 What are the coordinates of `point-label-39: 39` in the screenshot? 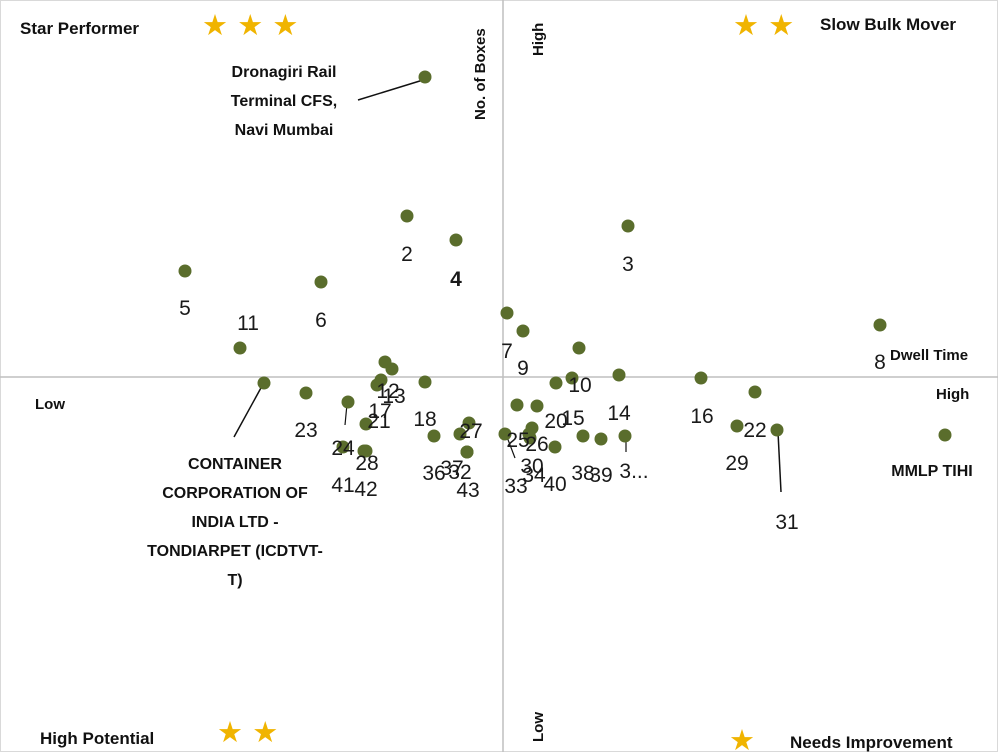 It's located at (600, 475).